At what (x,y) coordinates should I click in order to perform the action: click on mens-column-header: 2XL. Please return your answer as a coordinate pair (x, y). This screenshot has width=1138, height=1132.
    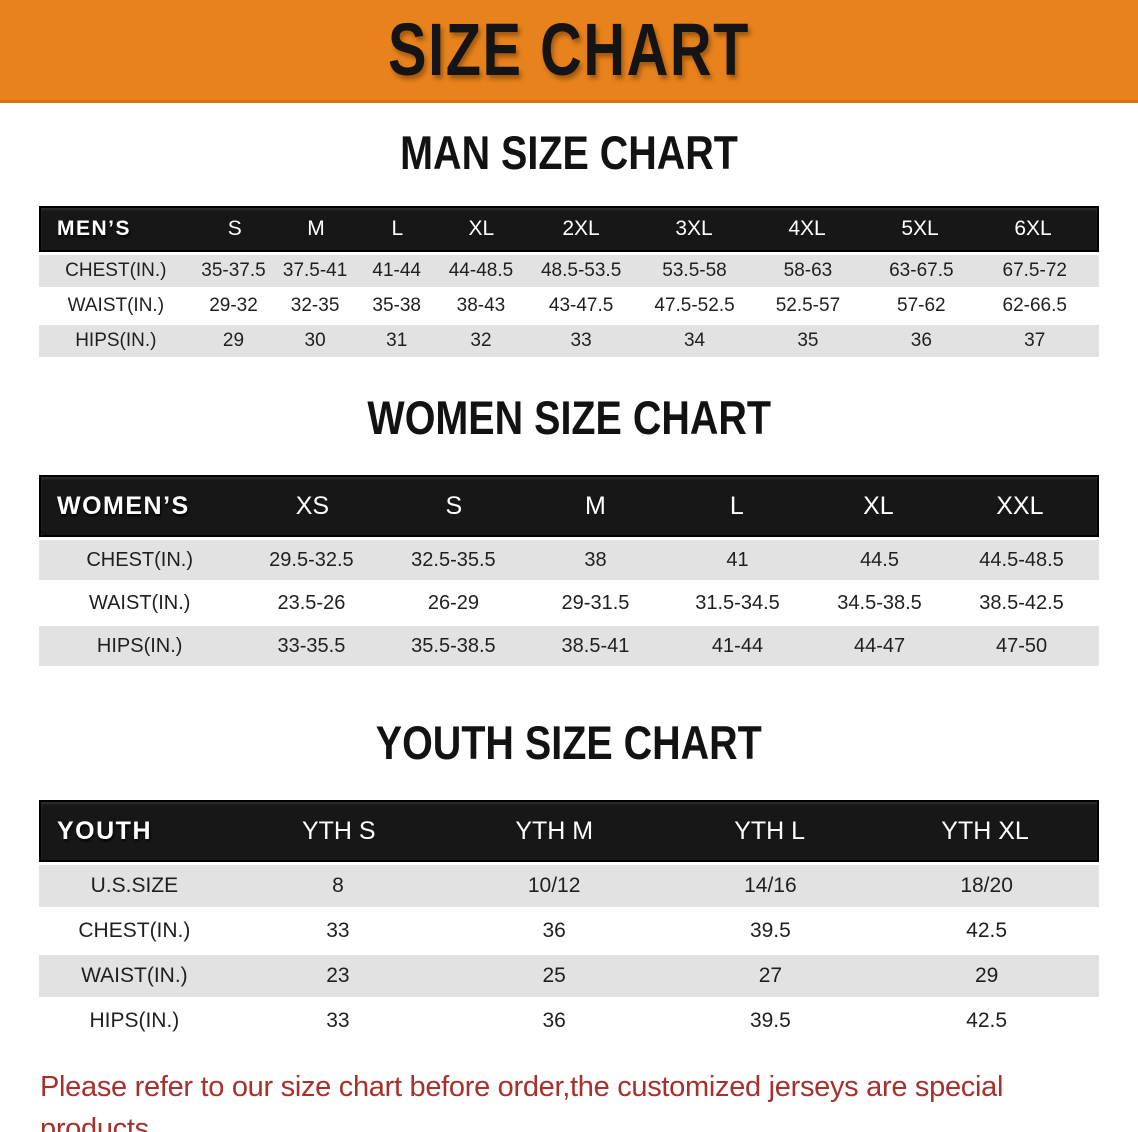
    Looking at the image, I should click on (581, 228).